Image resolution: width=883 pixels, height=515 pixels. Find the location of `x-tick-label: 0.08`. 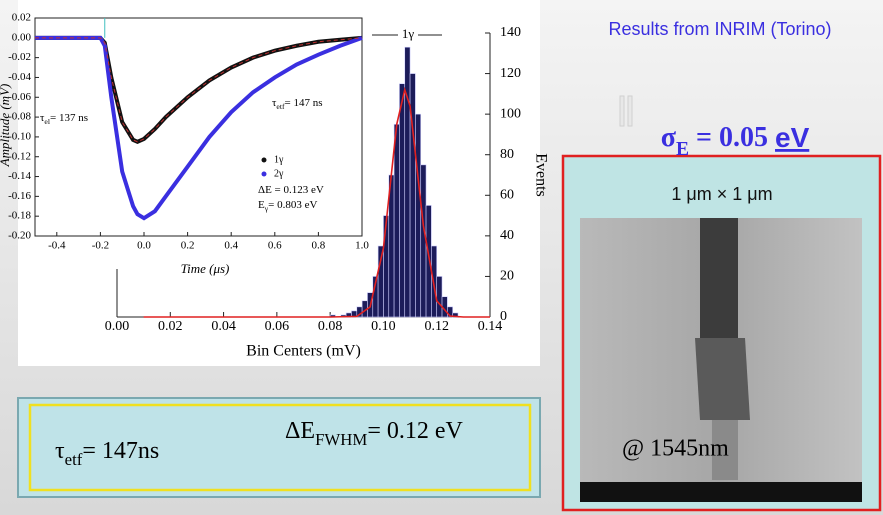

x-tick-label: 0.08 is located at coordinates (330, 326).